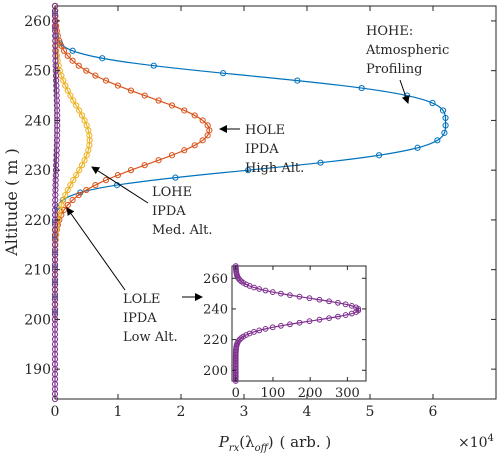 This screenshot has height=455, width=500. I want to click on annotation-lohe-line-3: Med. Alt., so click(182, 230).